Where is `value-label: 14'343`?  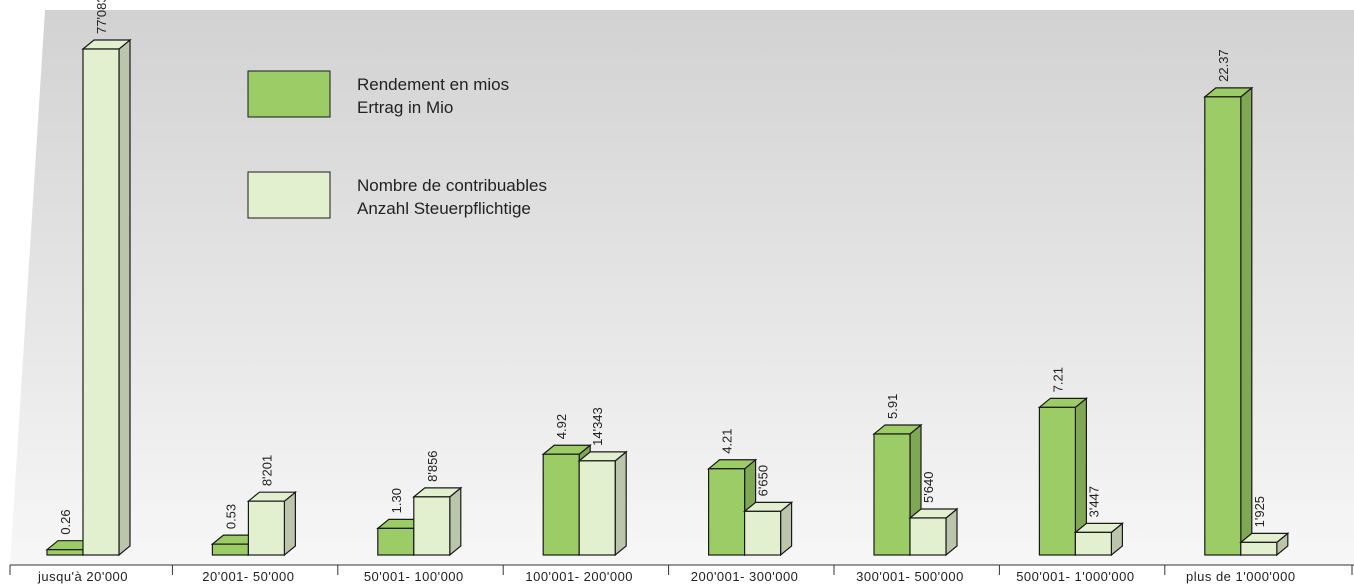
value-label: 14'343 is located at coordinates (597, 426).